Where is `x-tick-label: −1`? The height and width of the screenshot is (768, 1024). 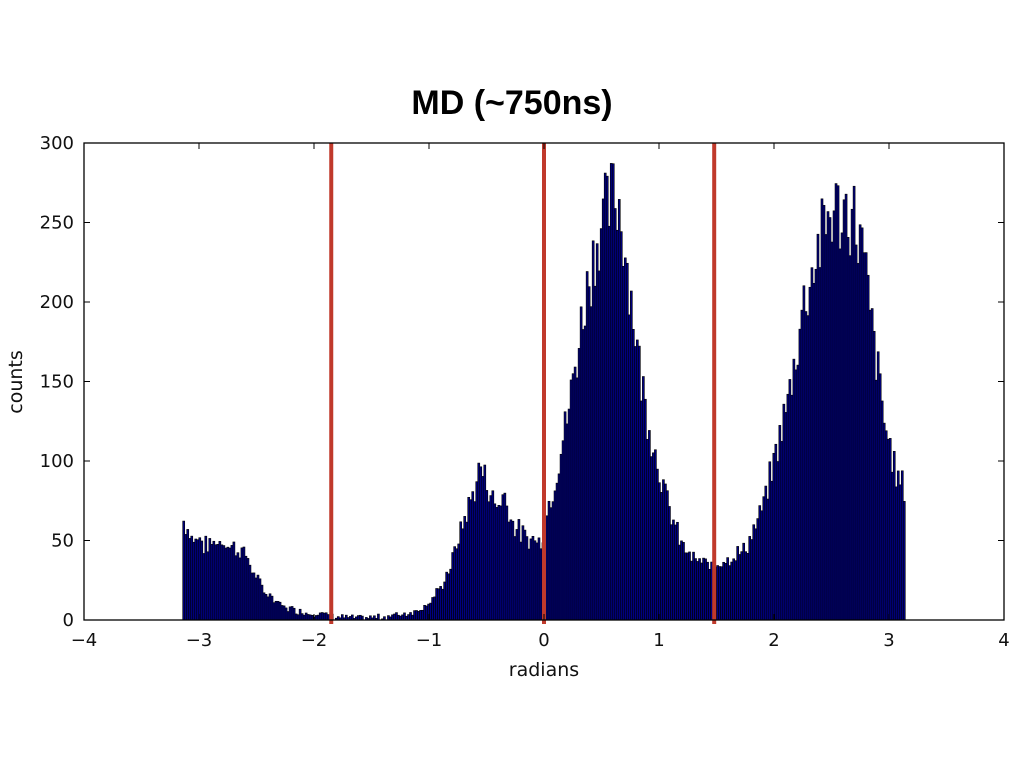 x-tick-label: −1 is located at coordinates (429, 640).